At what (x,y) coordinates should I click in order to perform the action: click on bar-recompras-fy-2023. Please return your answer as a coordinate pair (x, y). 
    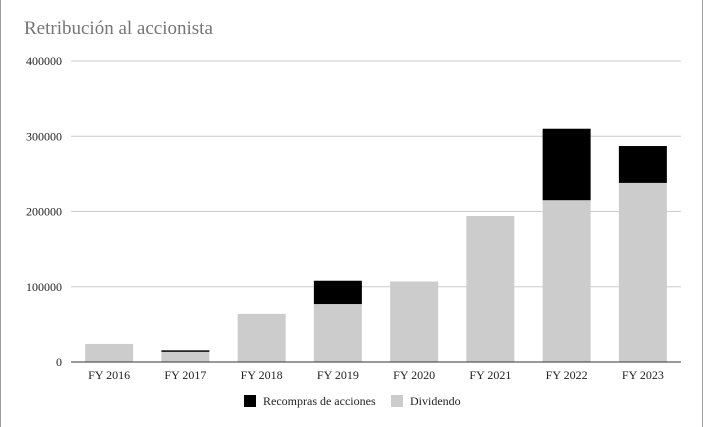
    Looking at the image, I should click on (642, 164).